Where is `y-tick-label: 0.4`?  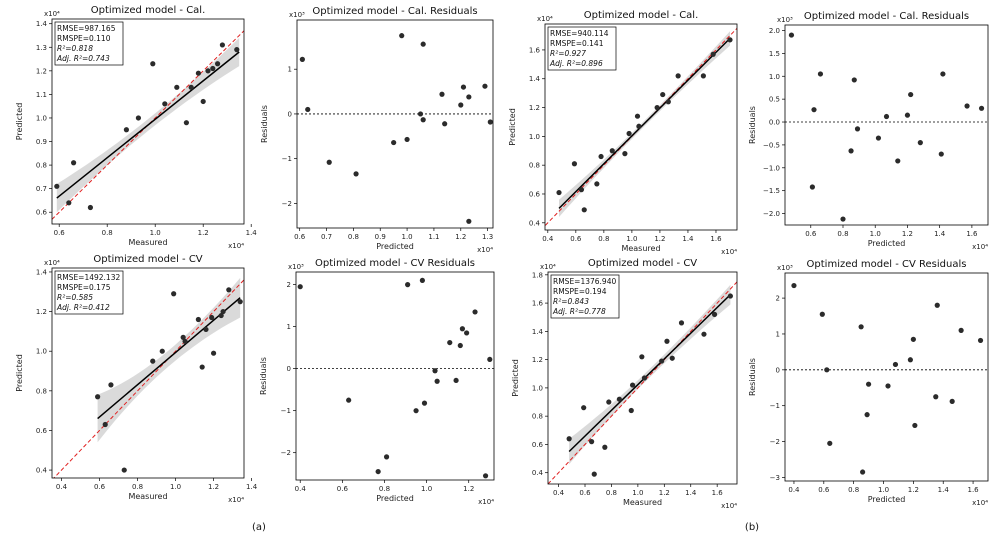
y-tick-label: 0.4 is located at coordinates (535, 223).